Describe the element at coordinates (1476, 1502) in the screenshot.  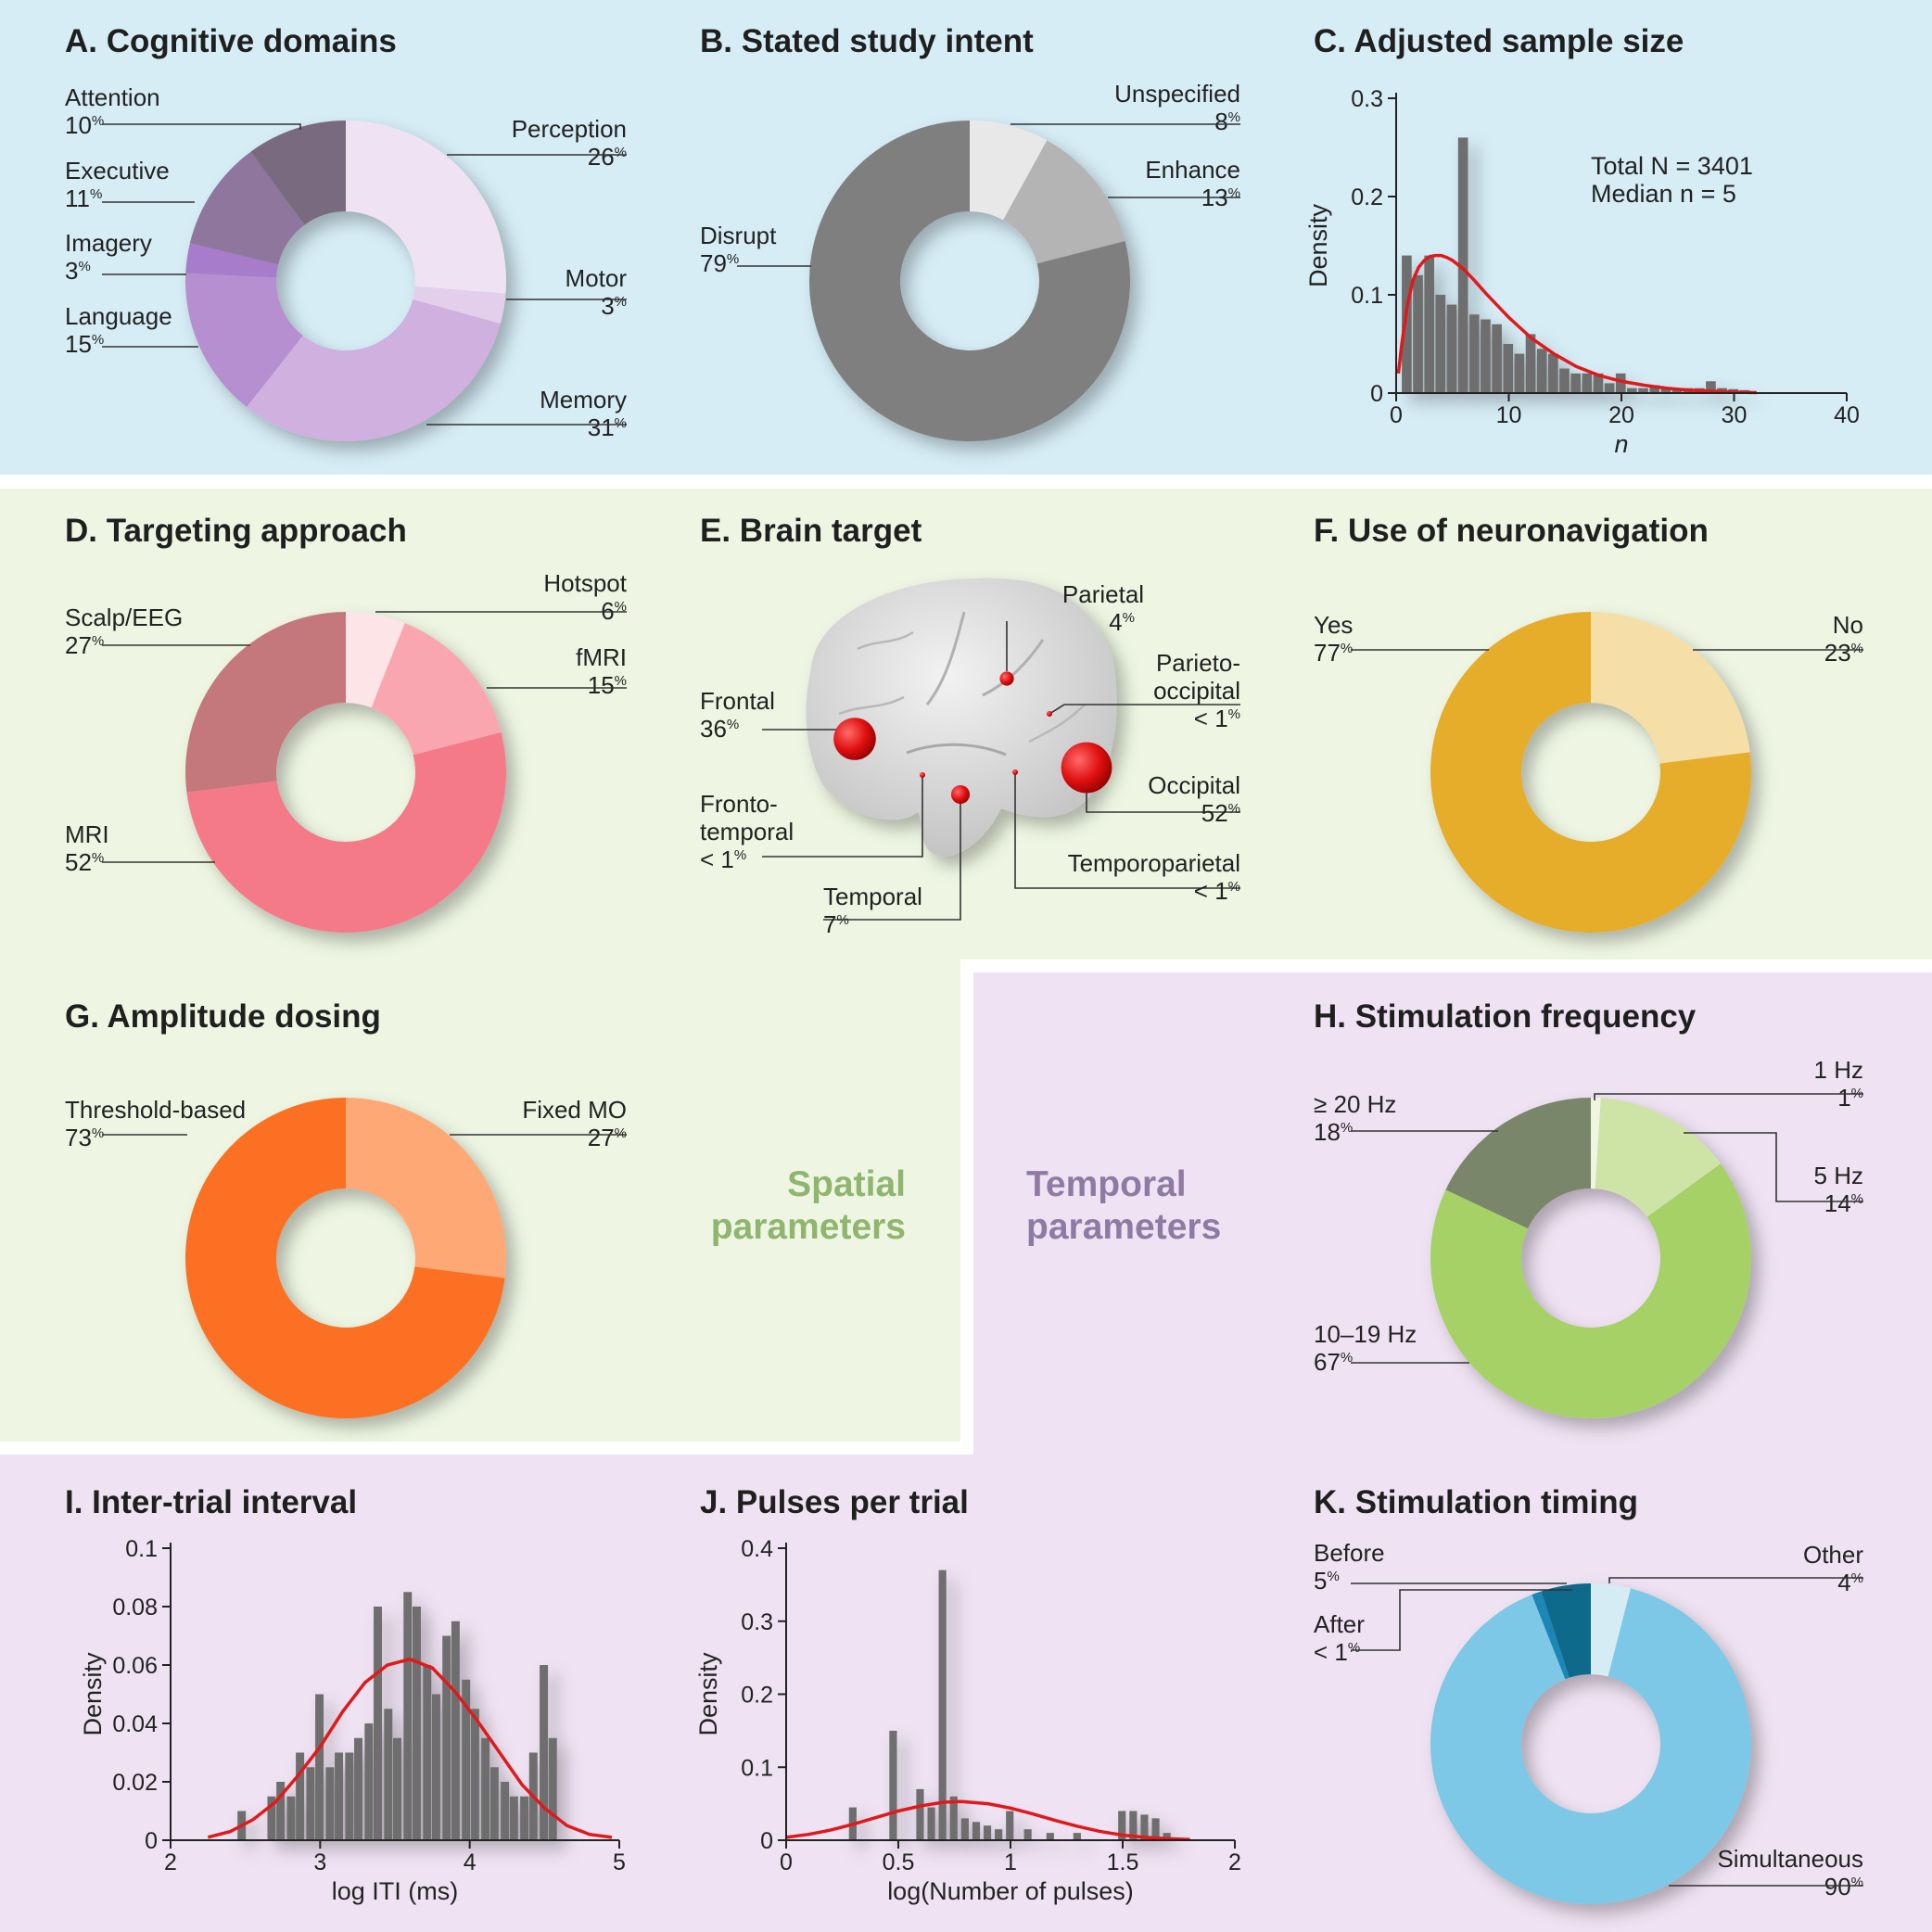
I see `title-K: K. Stimulation timing` at that location.